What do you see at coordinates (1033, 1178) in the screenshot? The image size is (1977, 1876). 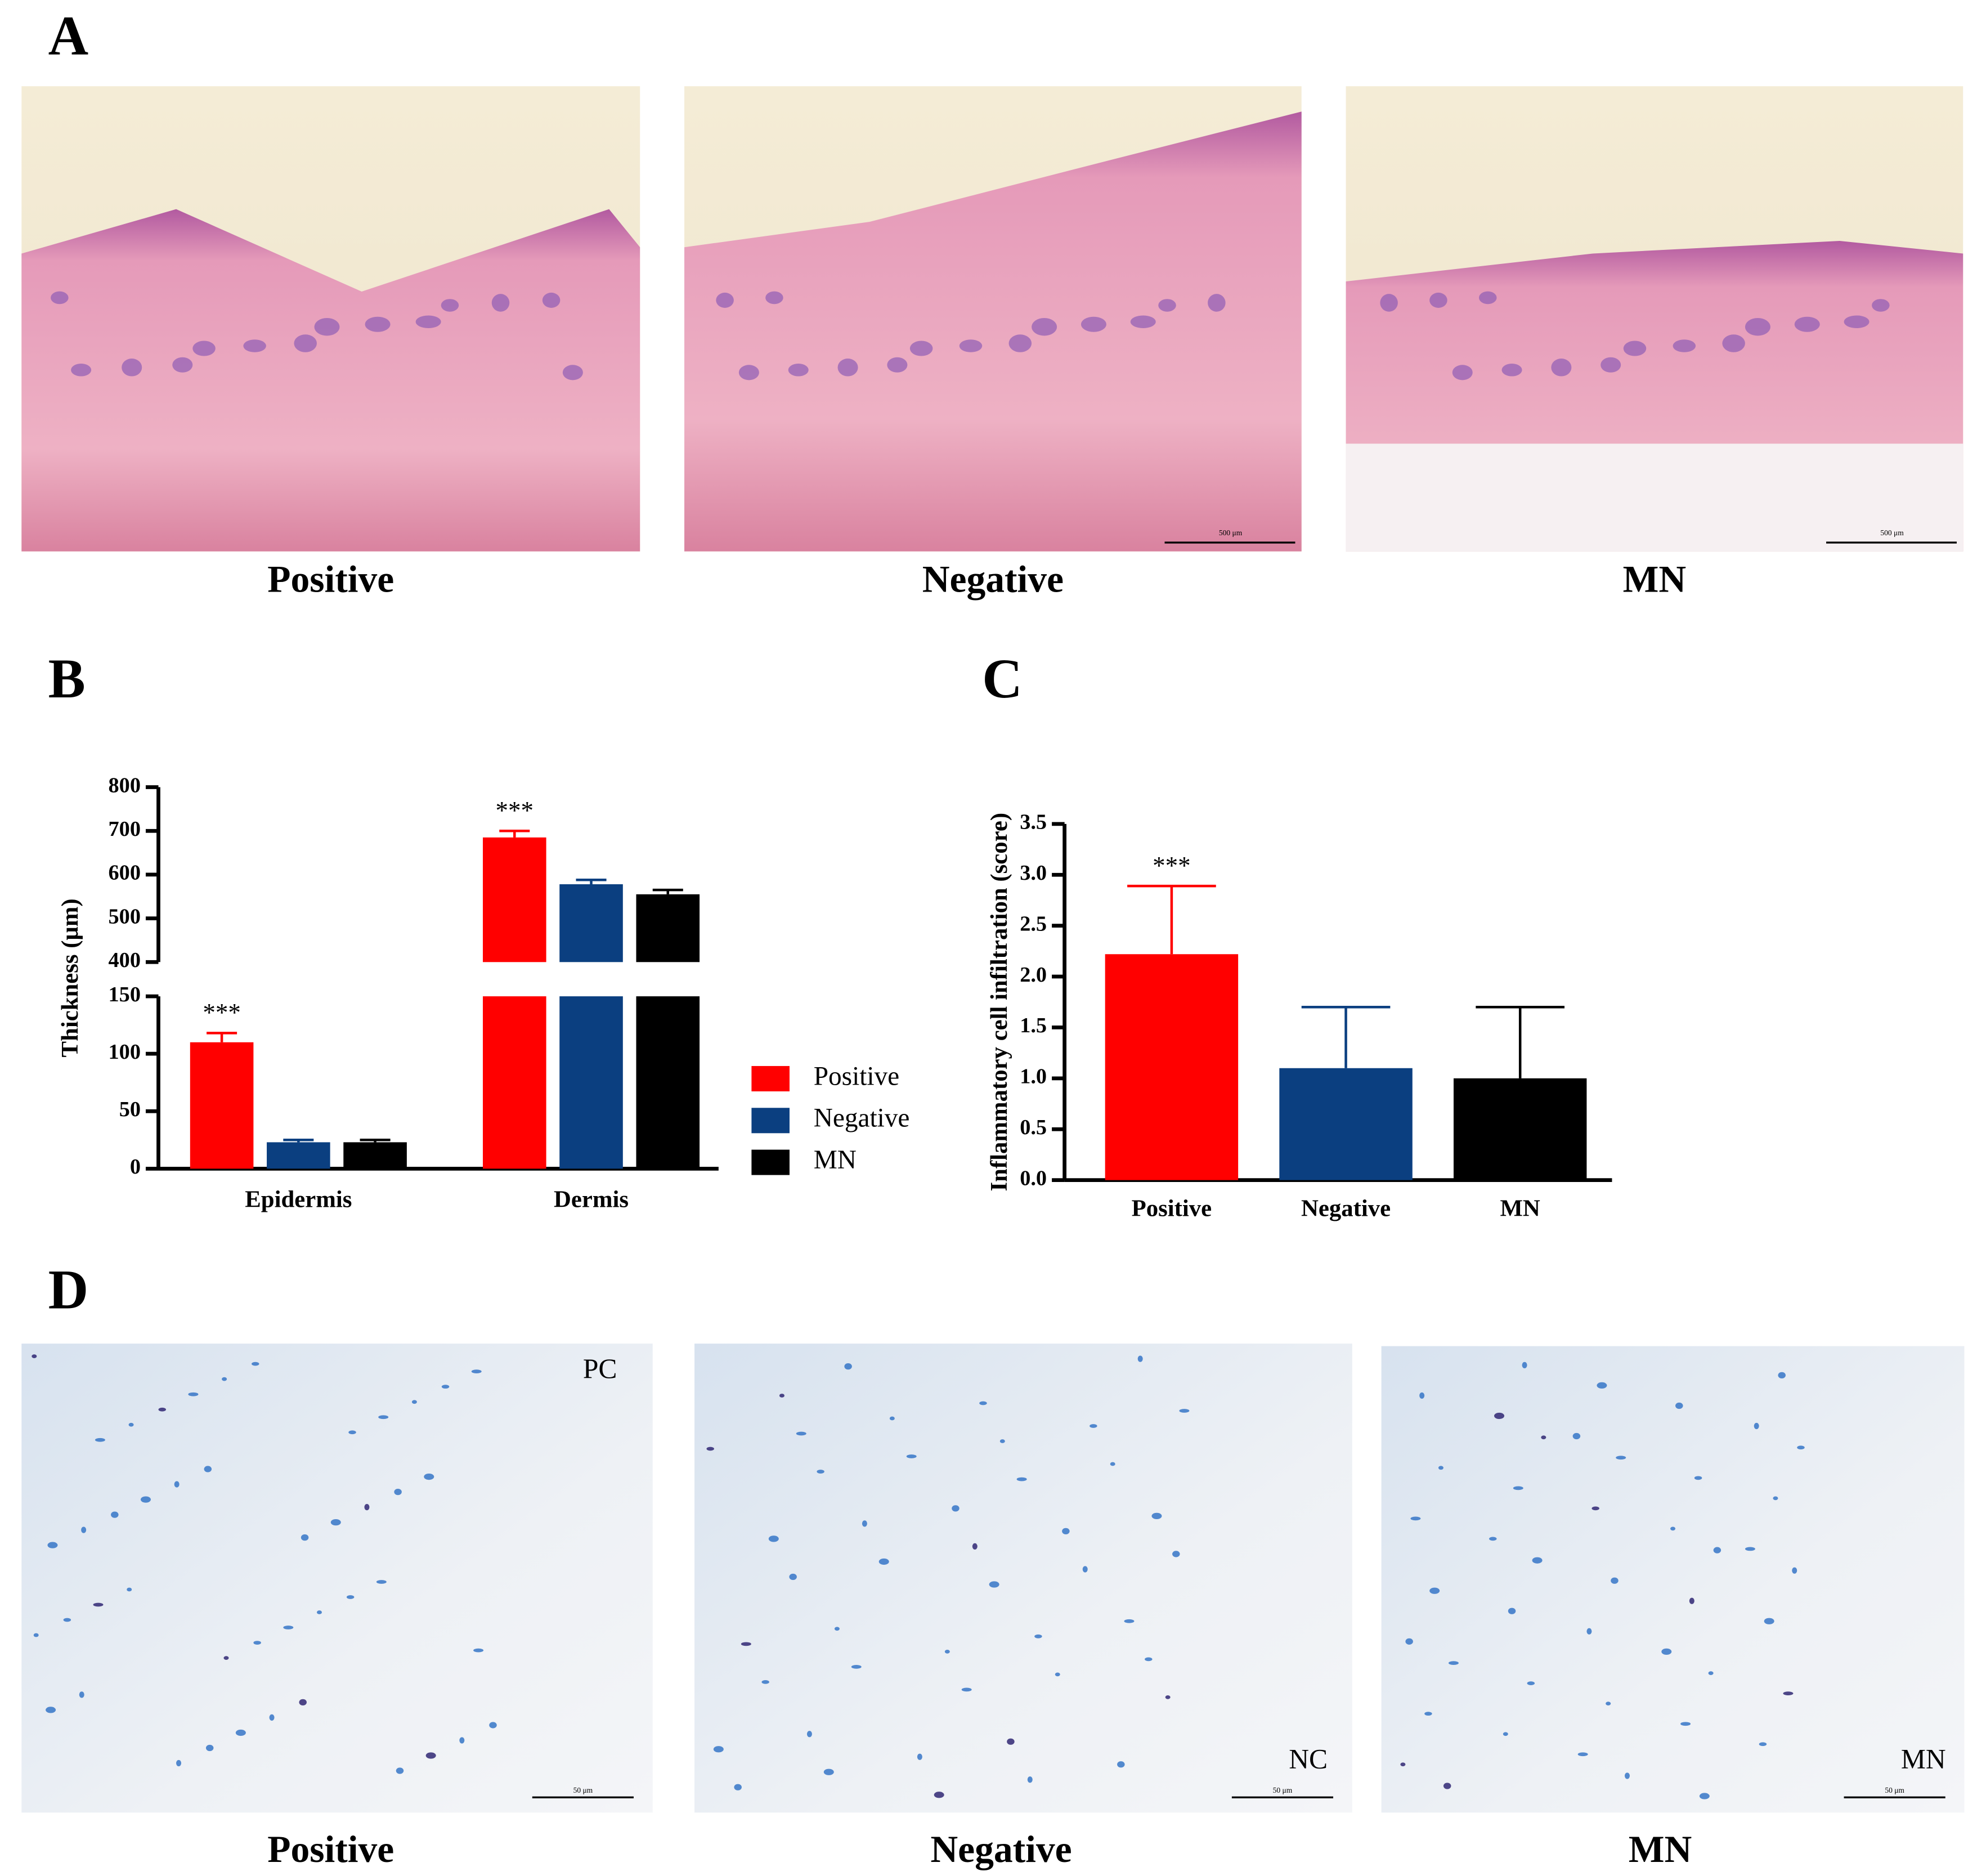 I see `y-tick-label: 0.0` at bounding box center [1033, 1178].